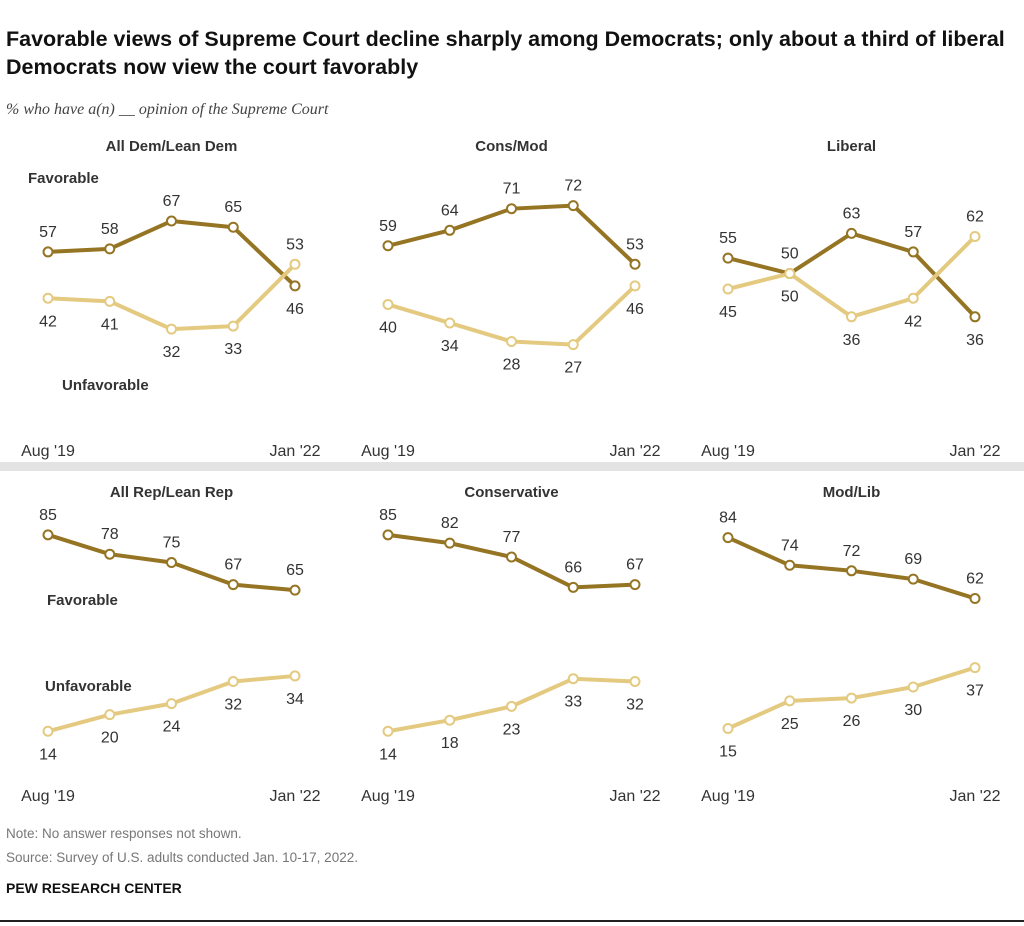 The image size is (1024, 926). What do you see at coordinates (450, 523) in the screenshot?
I see `data-label: 82` at bounding box center [450, 523].